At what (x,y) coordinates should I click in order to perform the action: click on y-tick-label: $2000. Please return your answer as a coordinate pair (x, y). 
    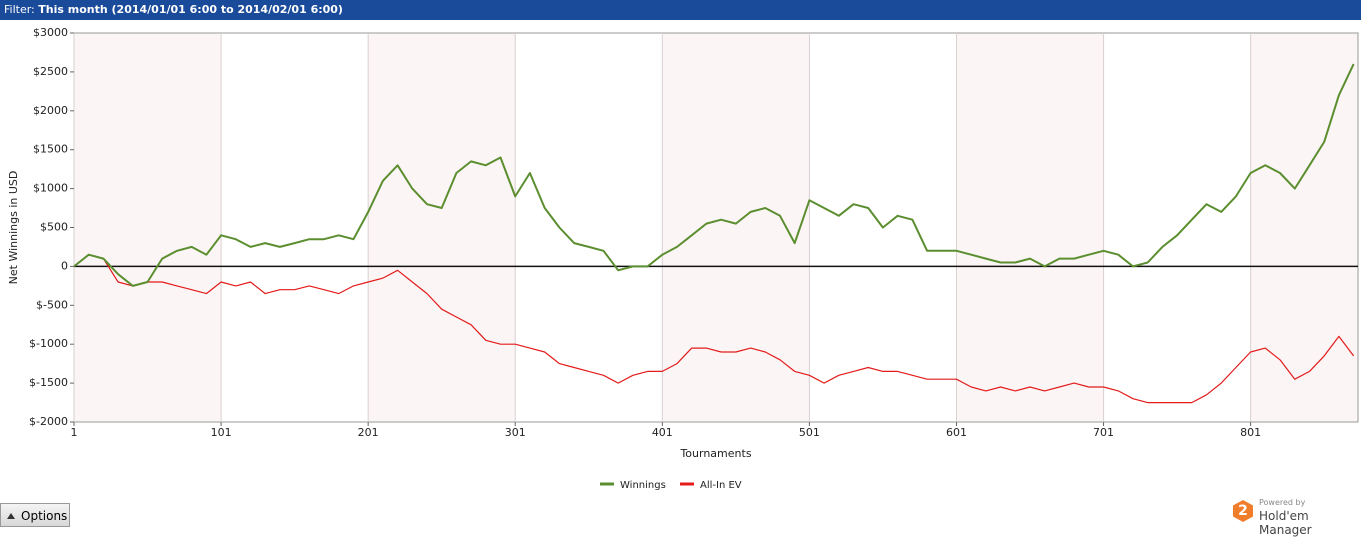
    Looking at the image, I should click on (50, 110).